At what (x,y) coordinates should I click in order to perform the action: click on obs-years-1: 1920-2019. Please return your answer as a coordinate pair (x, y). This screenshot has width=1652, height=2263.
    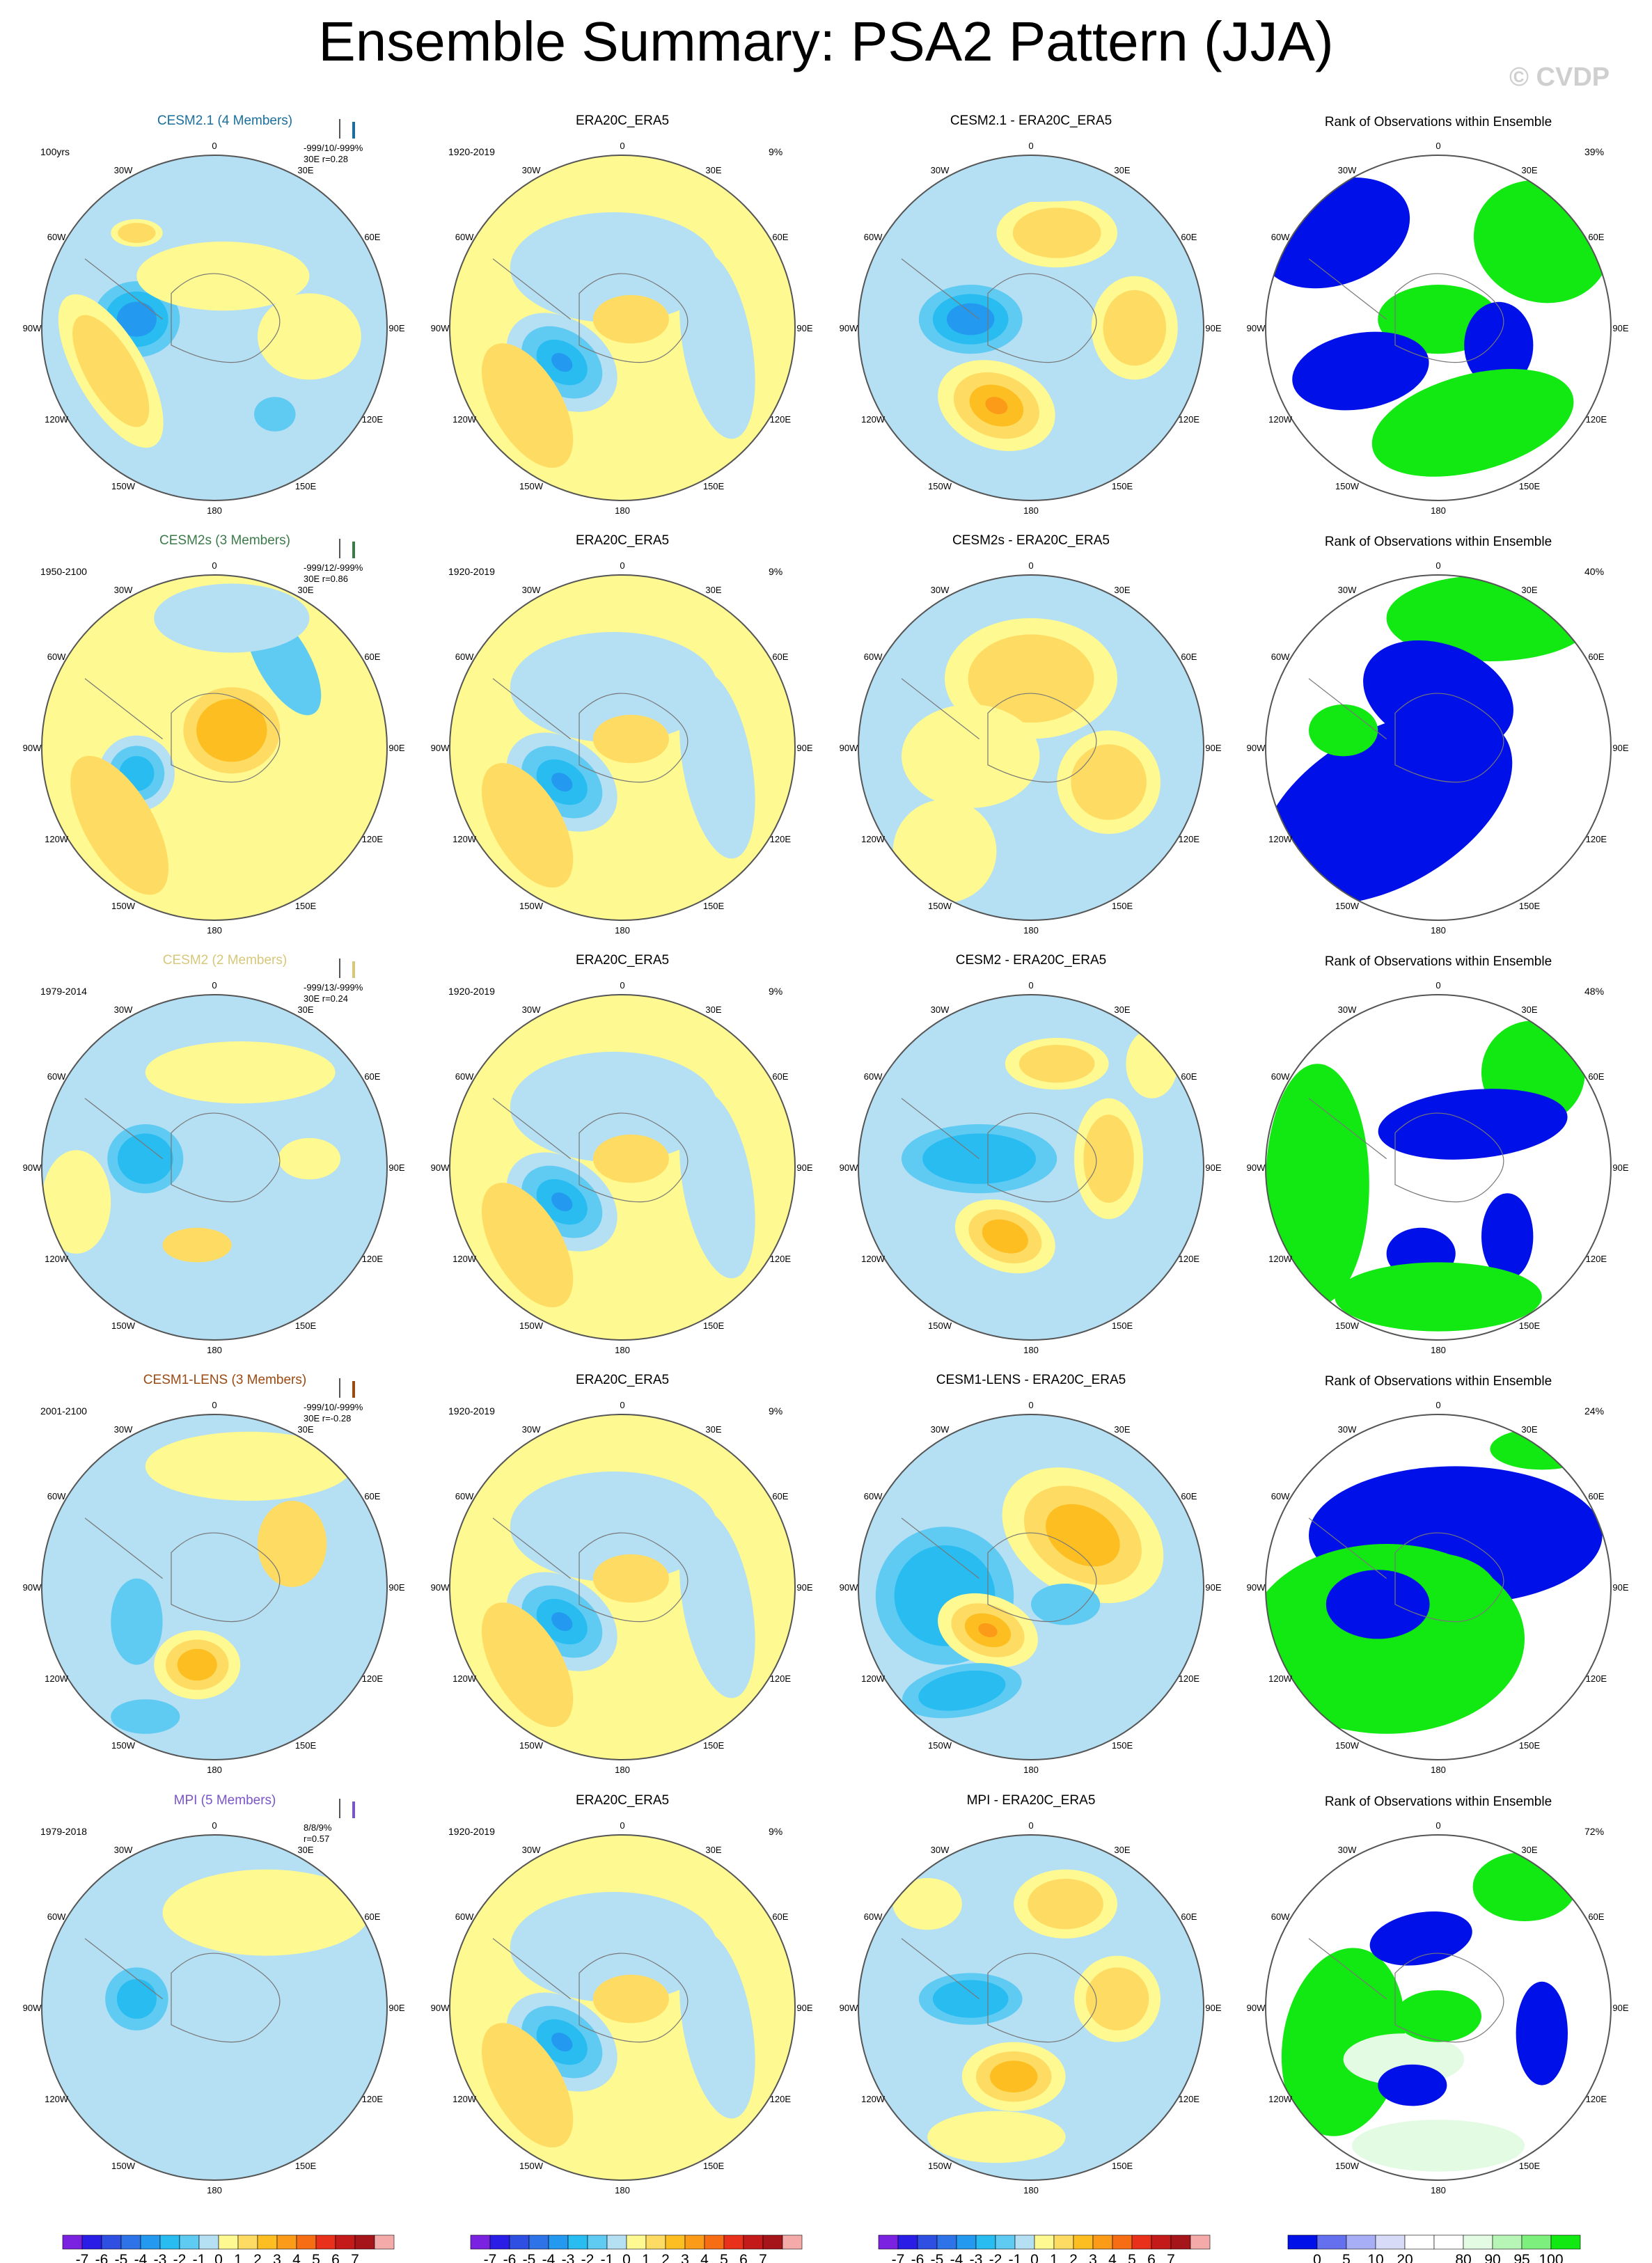
    Looking at the image, I should click on (471, 151).